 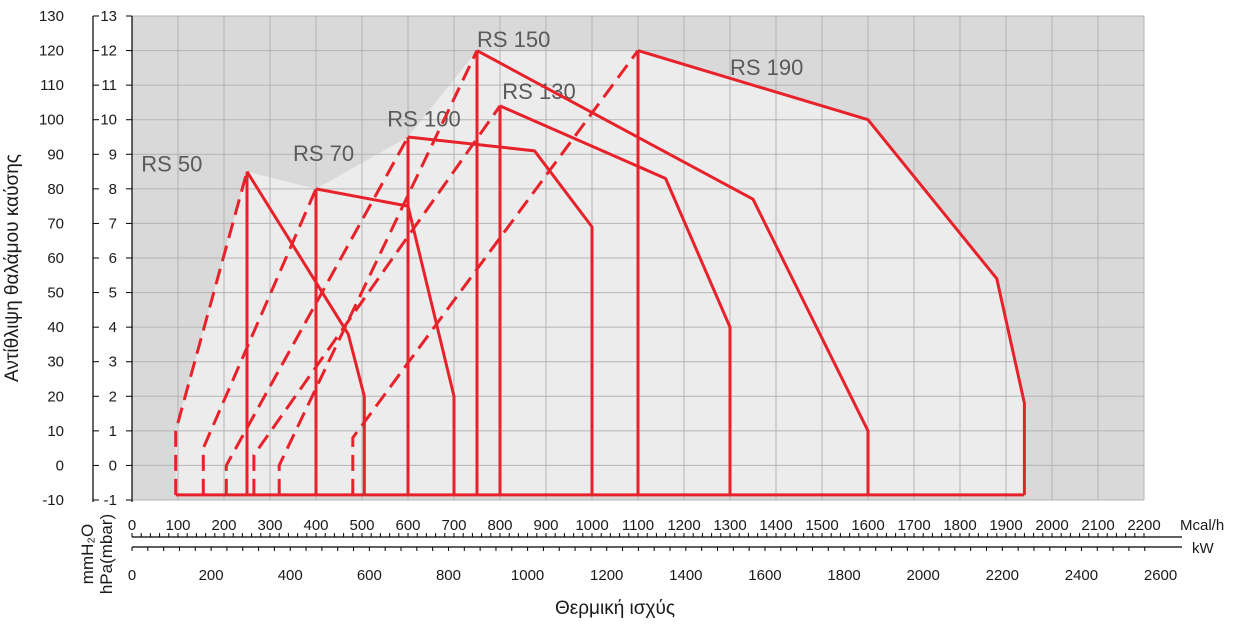 What do you see at coordinates (55, 396) in the screenshot?
I see `y-tick-label-mmh2o: 20` at bounding box center [55, 396].